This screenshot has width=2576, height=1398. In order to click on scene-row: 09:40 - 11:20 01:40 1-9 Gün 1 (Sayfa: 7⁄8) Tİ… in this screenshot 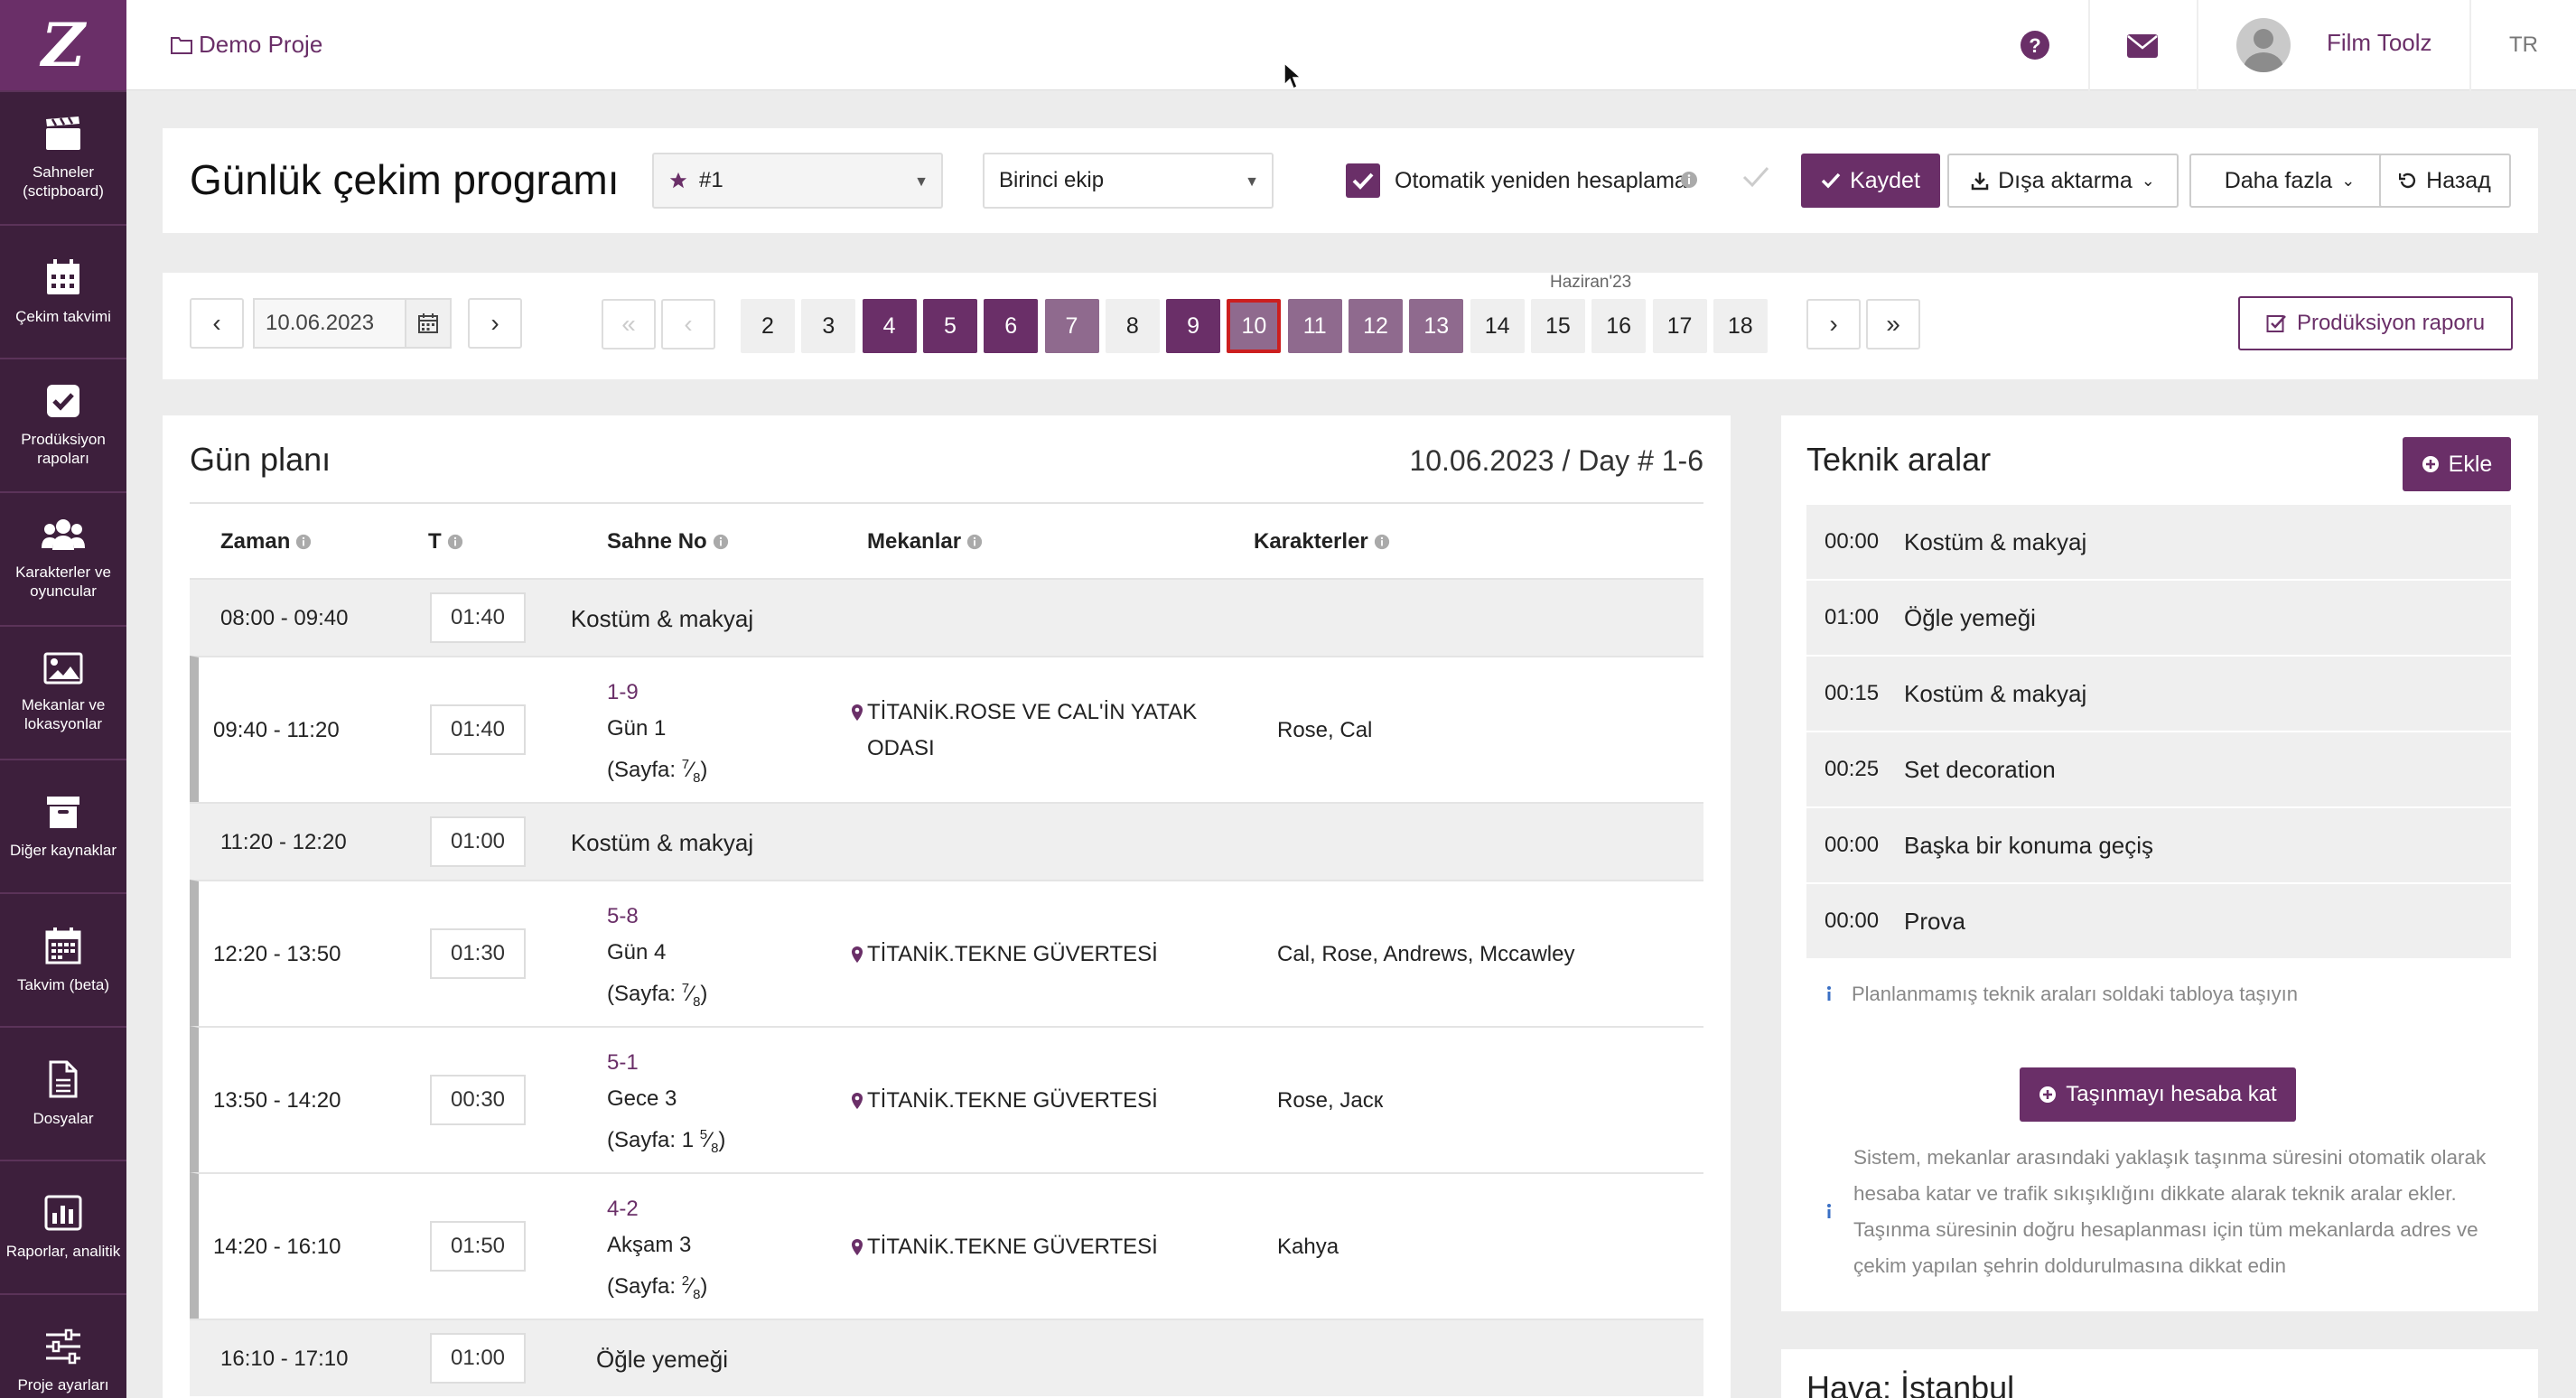, I will do `click(947, 729)`.